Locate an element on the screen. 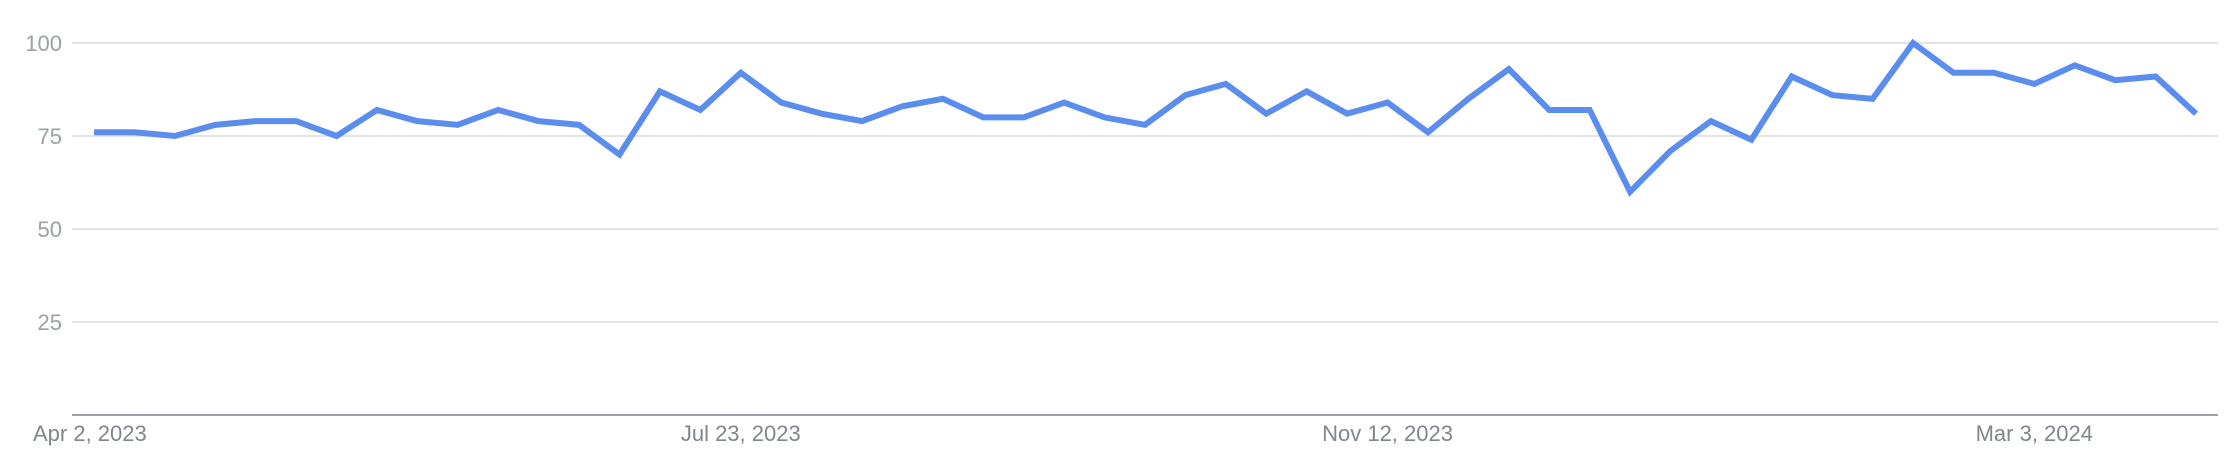 This screenshot has width=2230, height=472. y-axis-ticks: 25 50 75 100 is located at coordinates (43, 183).